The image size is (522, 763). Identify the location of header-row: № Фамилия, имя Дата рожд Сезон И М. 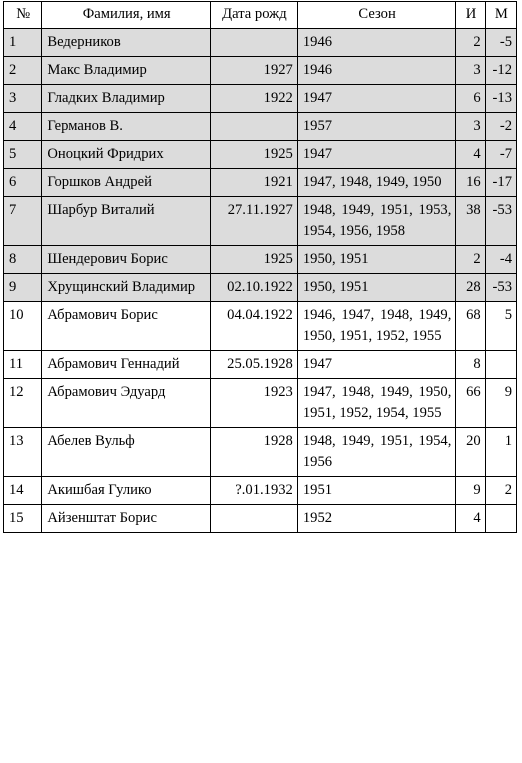
(260, 15).